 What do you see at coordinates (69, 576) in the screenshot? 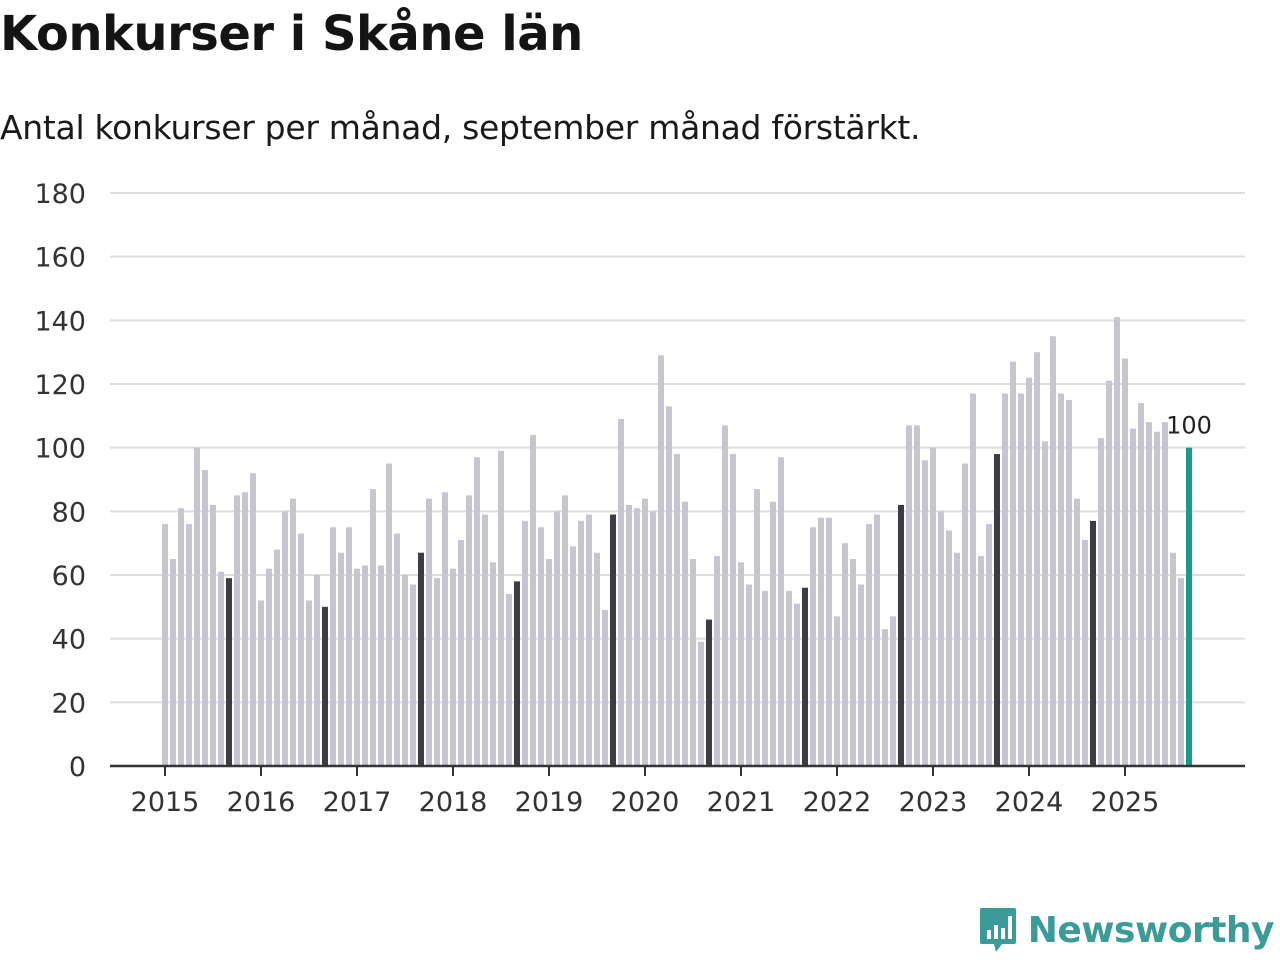
I see `y-tick-label: 60` at bounding box center [69, 576].